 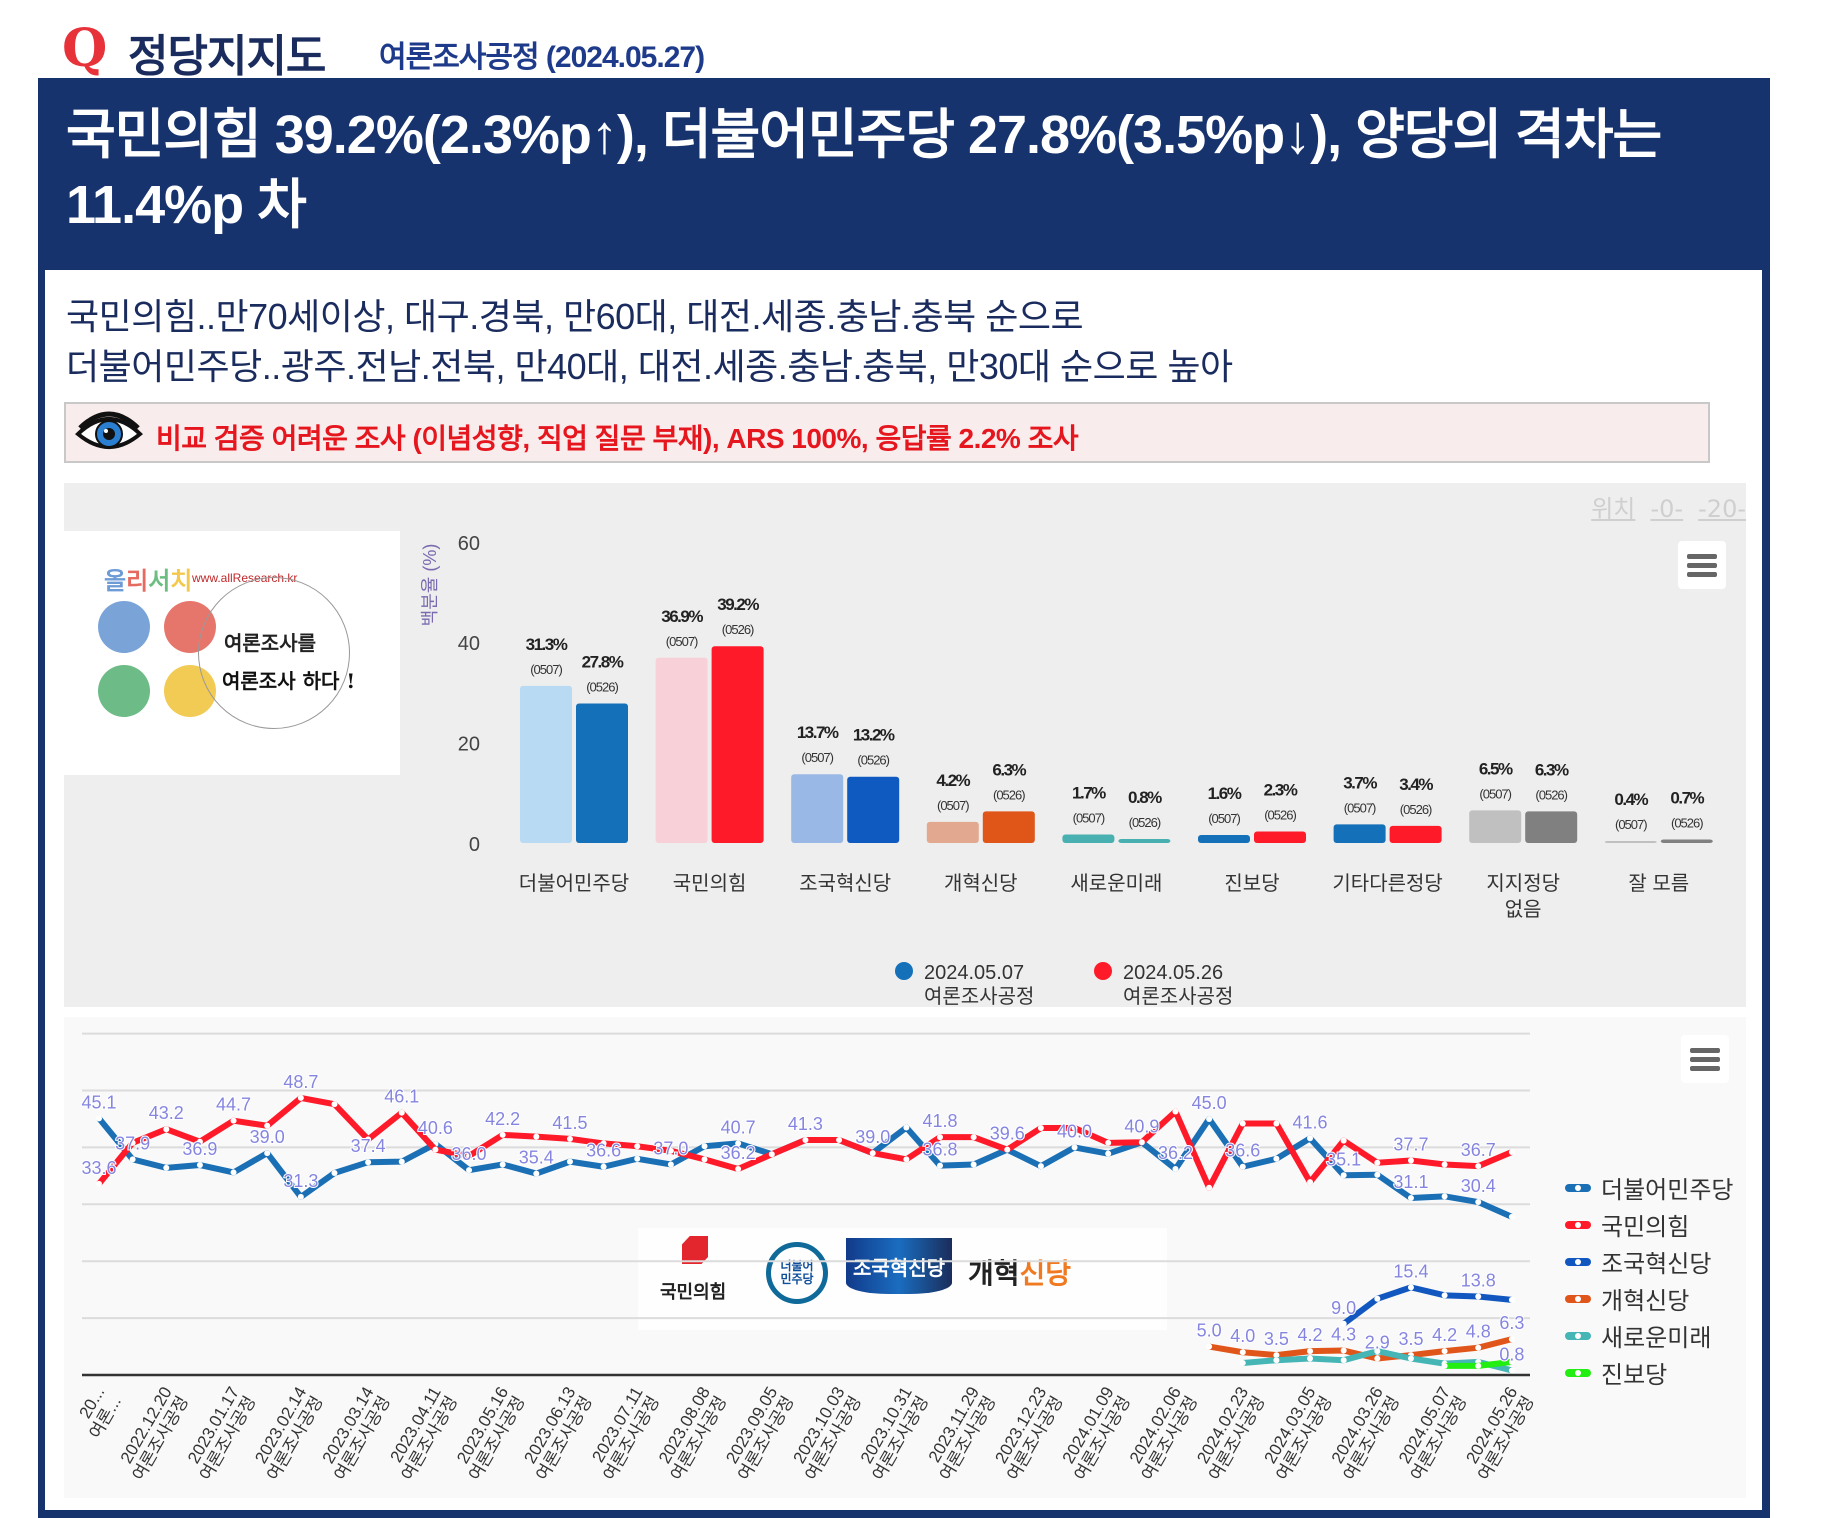 What do you see at coordinates (1649, 1335) in the screenshot?
I see `legend-item-새로운미래: 새로운미래` at bounding box center [1649, 1335].